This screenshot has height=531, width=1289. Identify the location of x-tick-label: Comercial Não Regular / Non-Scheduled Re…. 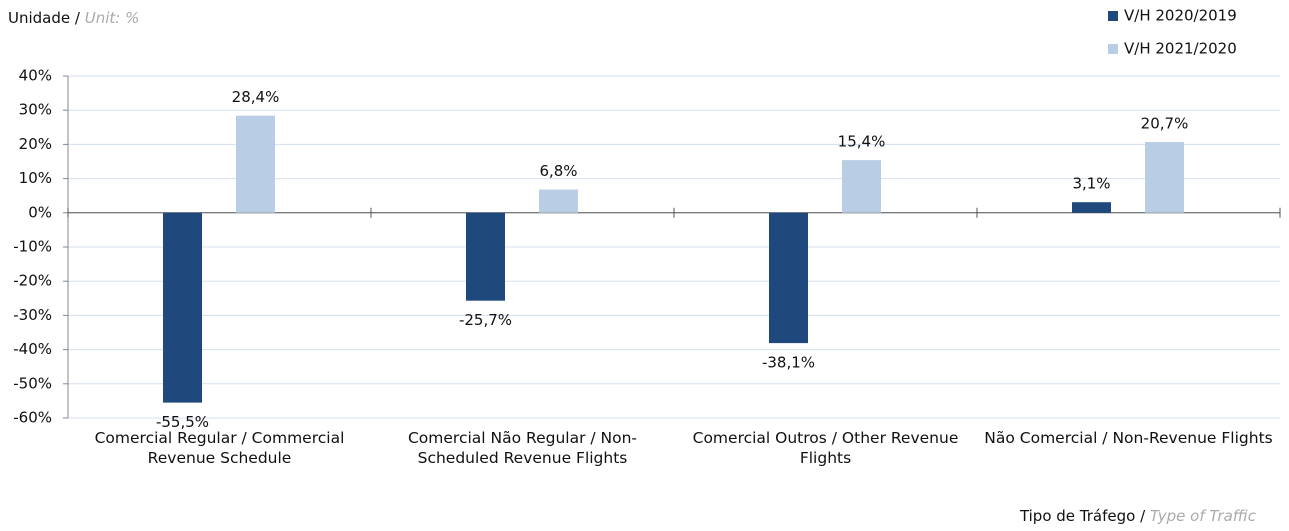
(522, 448).